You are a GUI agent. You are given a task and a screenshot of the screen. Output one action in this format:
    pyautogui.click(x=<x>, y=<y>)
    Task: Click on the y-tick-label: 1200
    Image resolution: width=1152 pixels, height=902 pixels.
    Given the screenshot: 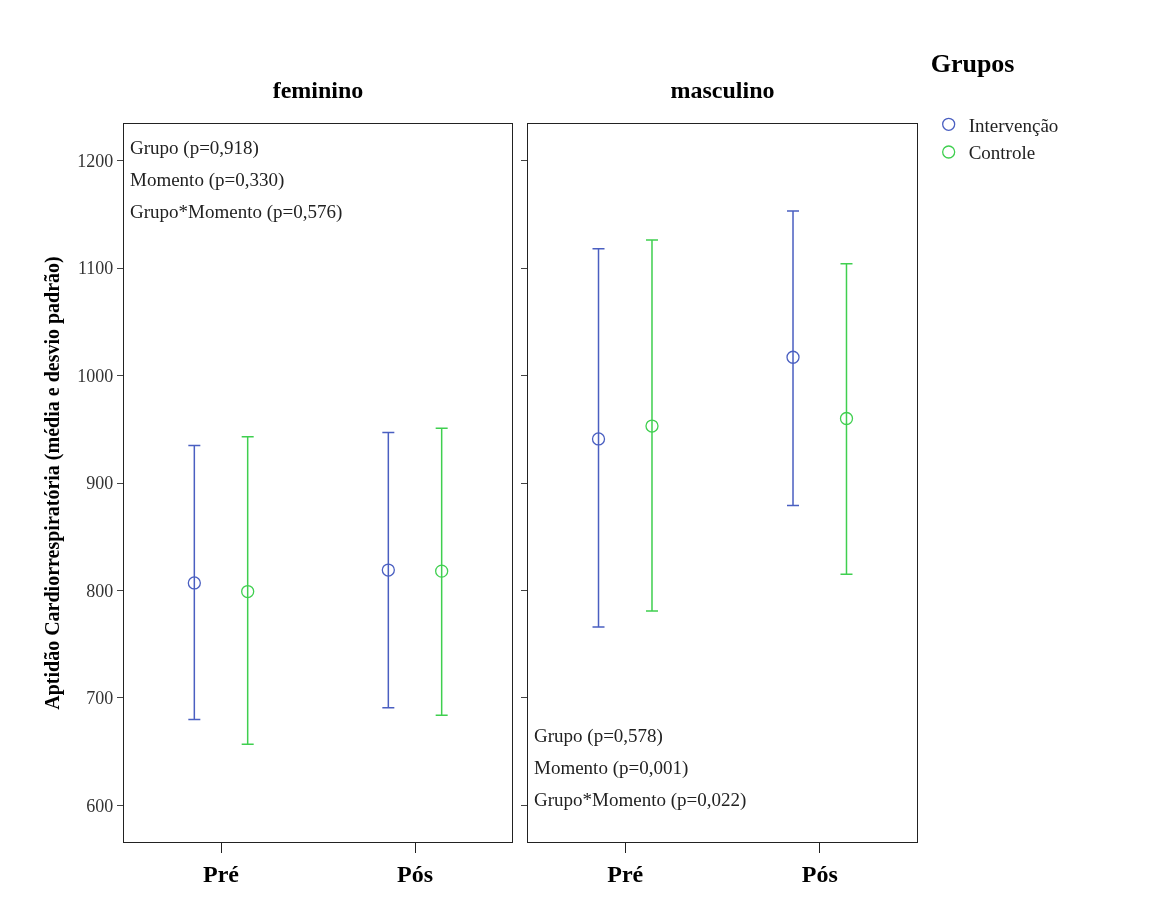 What is the action you would take?
    pyautogui.click(x=95, y=160)
    